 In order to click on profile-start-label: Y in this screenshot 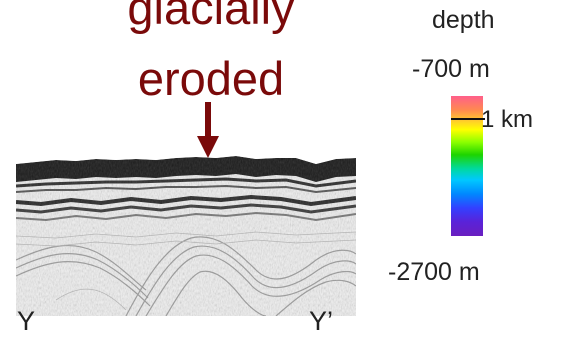, I will do `click(26, 321)`.